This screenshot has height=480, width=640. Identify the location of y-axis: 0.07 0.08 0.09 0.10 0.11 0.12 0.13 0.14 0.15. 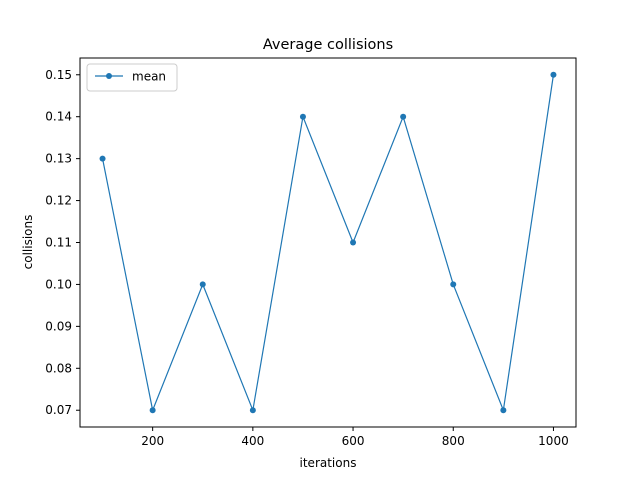
(62, 242).